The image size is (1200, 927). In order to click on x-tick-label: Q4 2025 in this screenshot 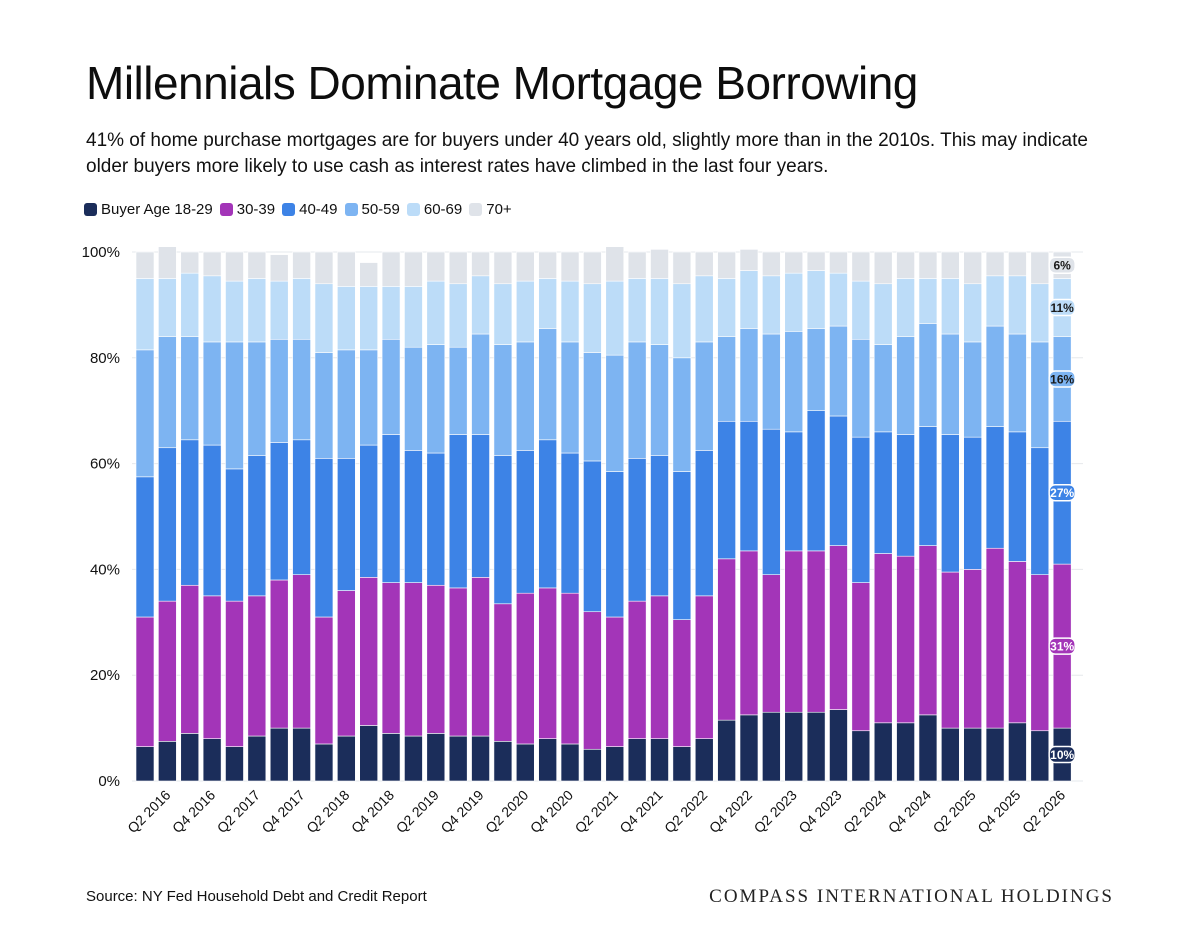, I will do `click(998, 811)`.